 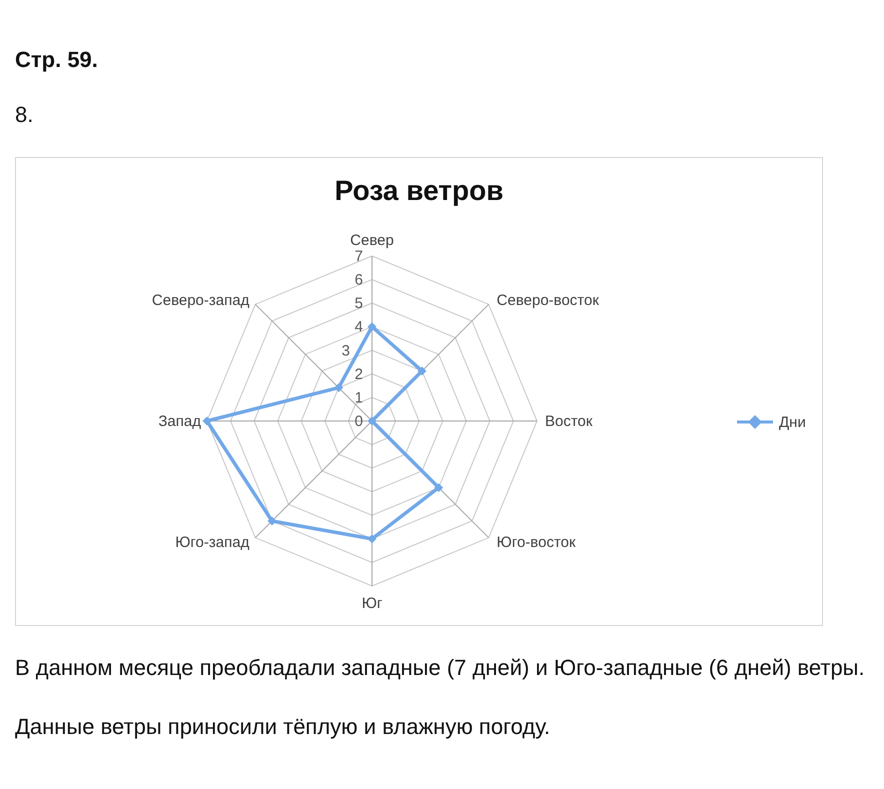 What do you see at coordinates (440, 667) in the screenshot?
I see `text: В данном месяце преобладали западные (7 дней) и Юго-западные (6 дней) ветры.` at bounding box center [440, 667].